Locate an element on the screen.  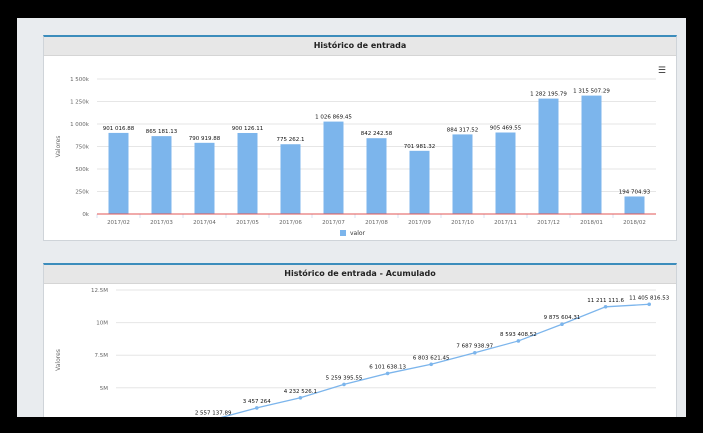
data-label: 194 704.93 is located at coordinates (635, 192).